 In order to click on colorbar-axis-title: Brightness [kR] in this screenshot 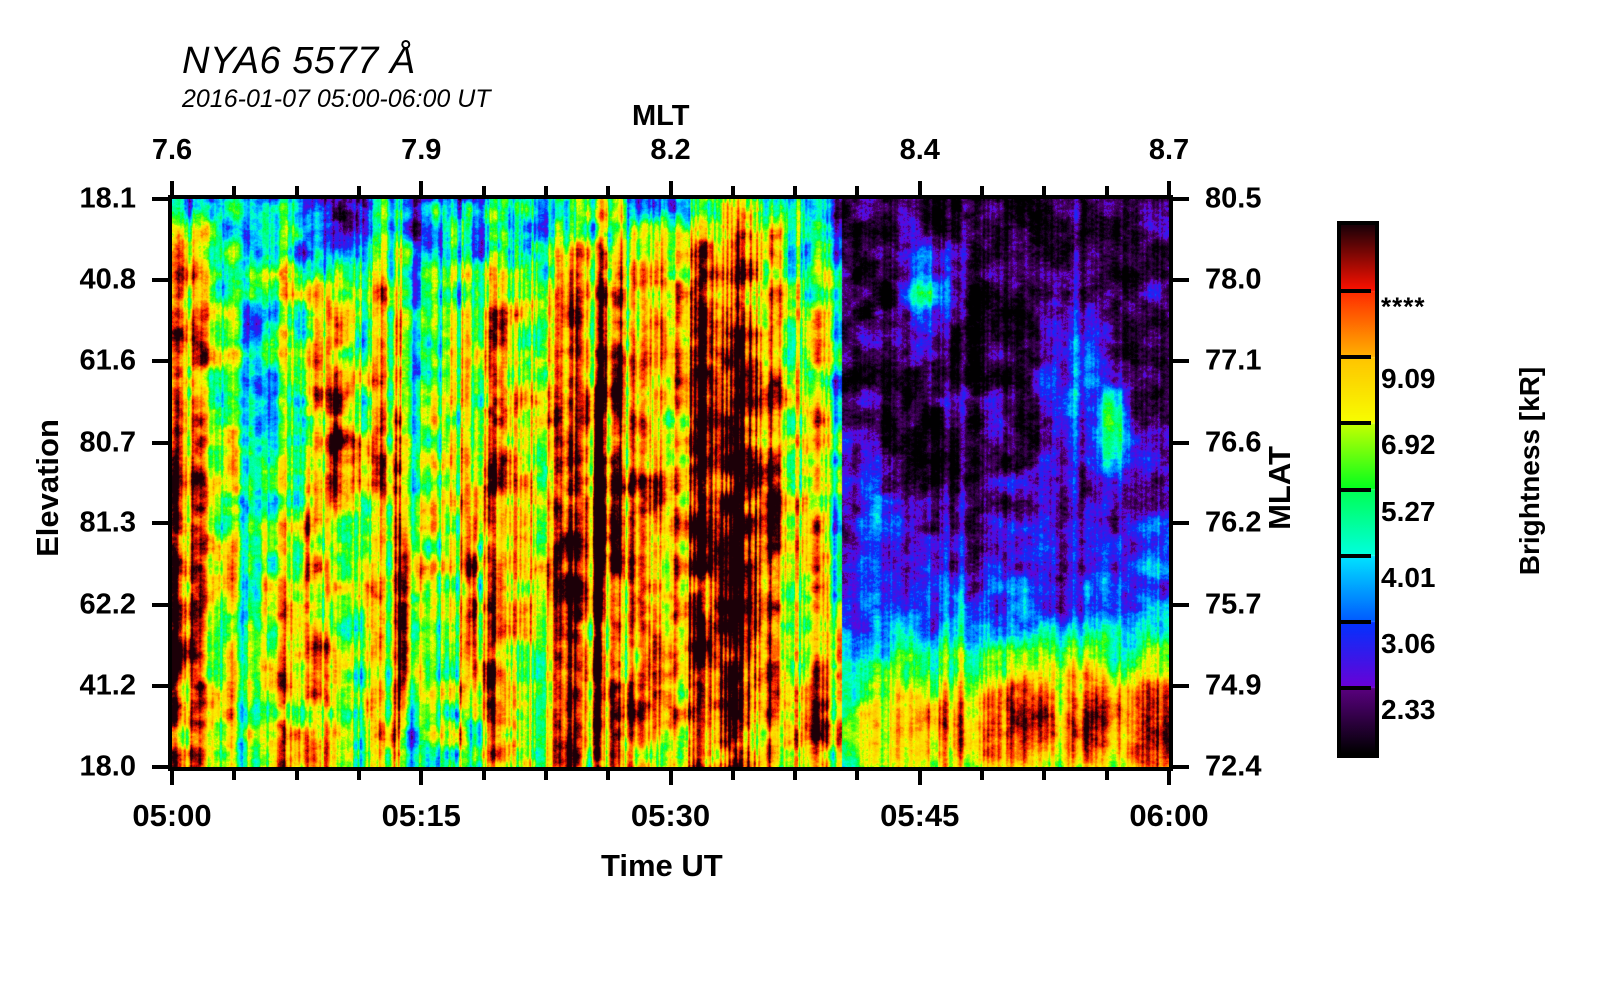, I will do `click(1529, 471)`.